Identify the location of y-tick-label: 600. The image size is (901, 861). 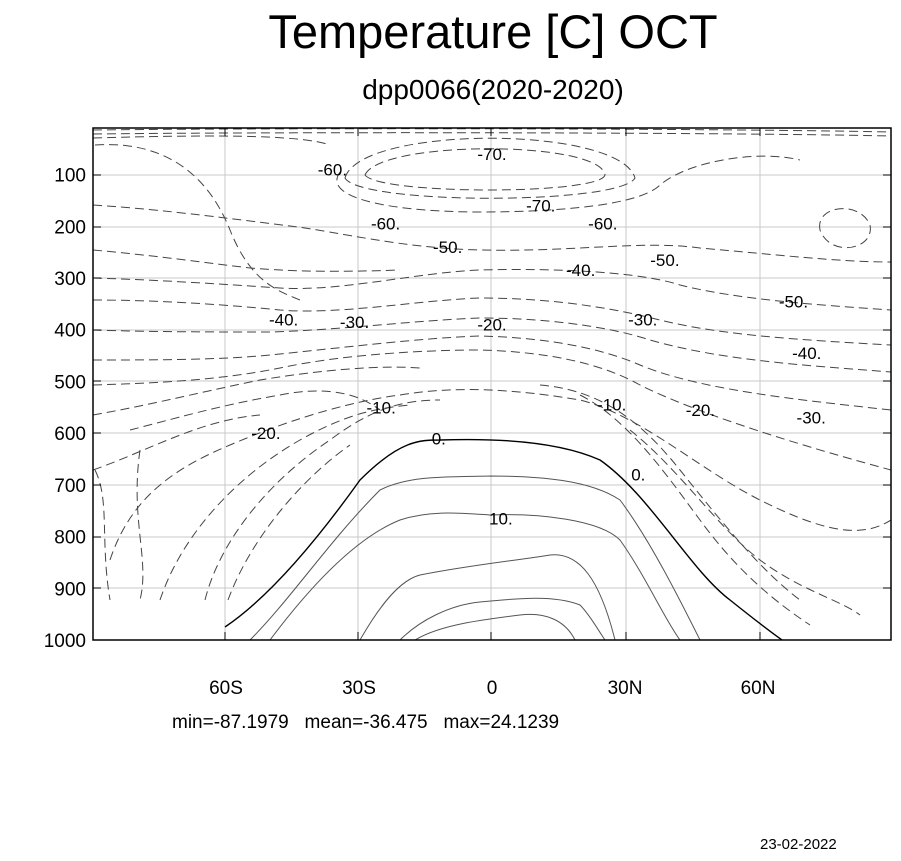
(70, 434).